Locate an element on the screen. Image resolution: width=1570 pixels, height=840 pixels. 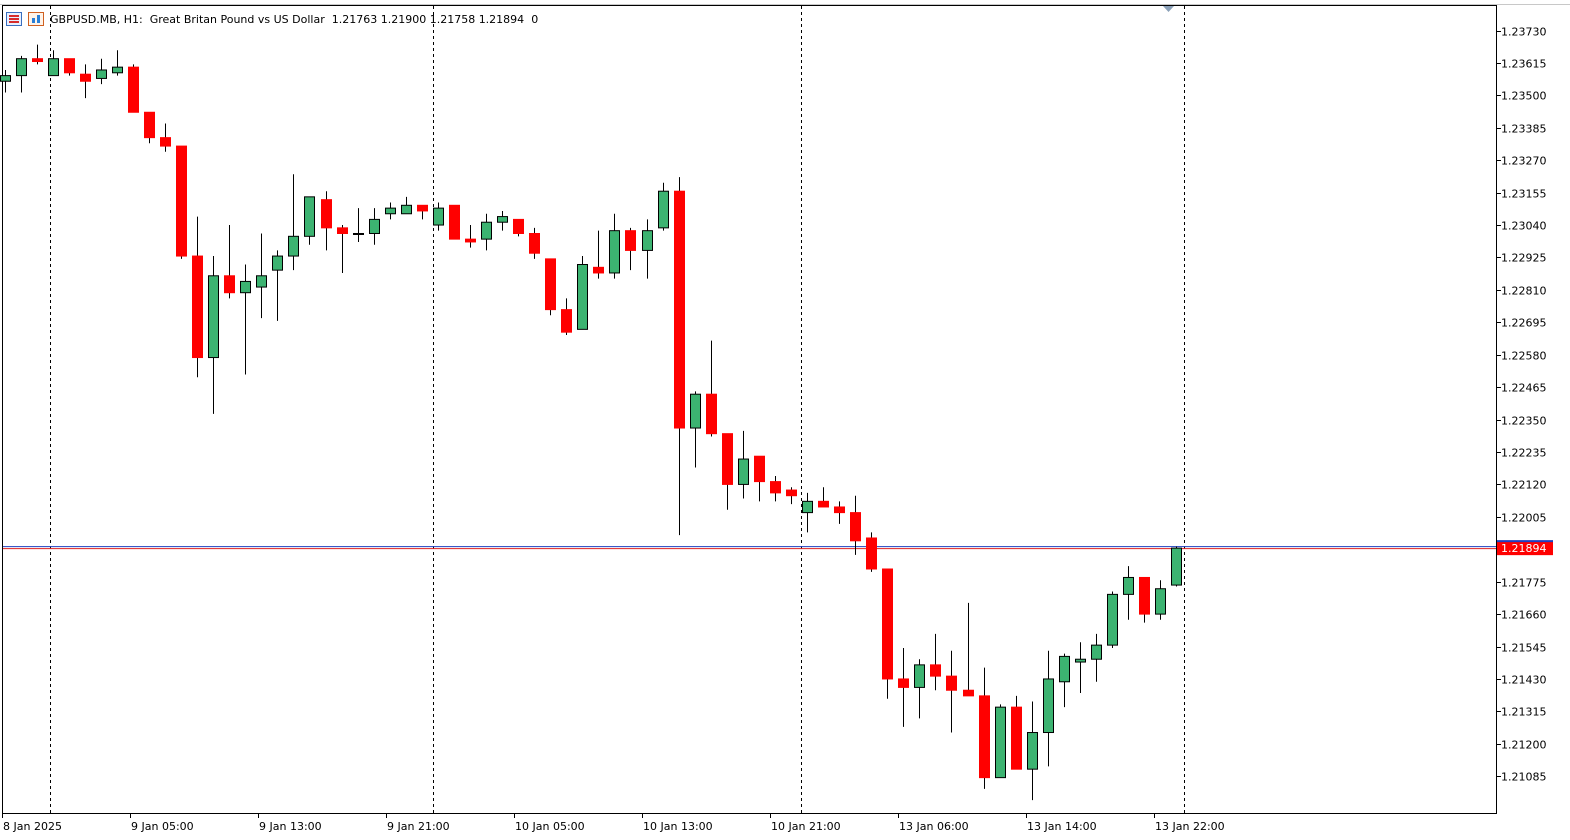
price-tick-label: 1.23040 is located at coordinates (1524, 226).